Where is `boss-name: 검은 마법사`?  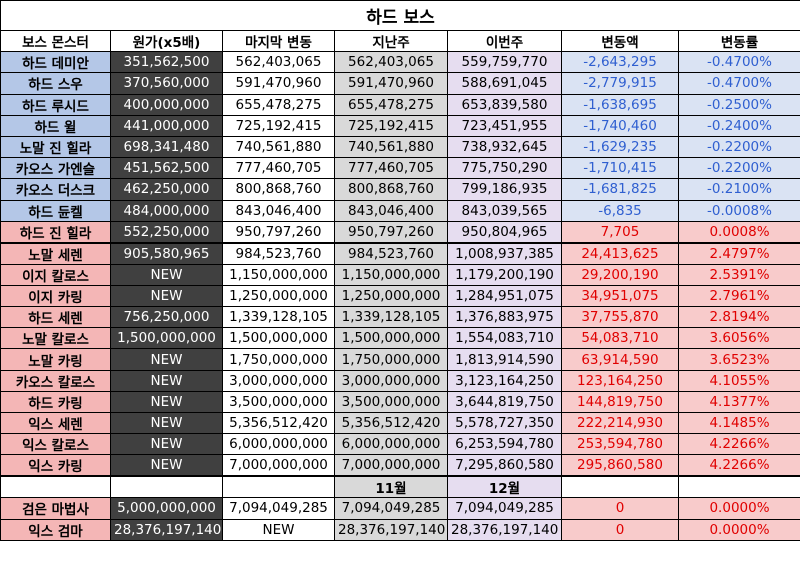 boss-name: 검은 마법사 is located at coordinates (55, 508).